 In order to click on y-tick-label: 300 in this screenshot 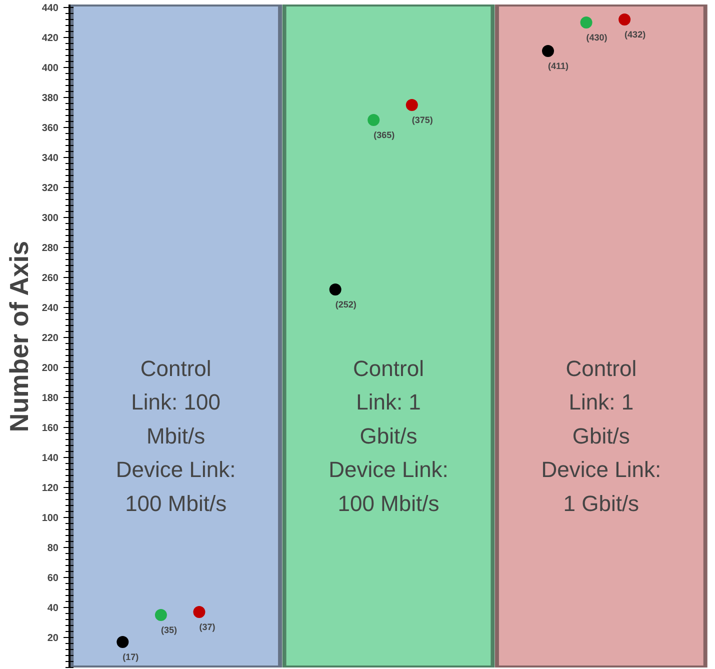, I will do `click(50, 218)`.